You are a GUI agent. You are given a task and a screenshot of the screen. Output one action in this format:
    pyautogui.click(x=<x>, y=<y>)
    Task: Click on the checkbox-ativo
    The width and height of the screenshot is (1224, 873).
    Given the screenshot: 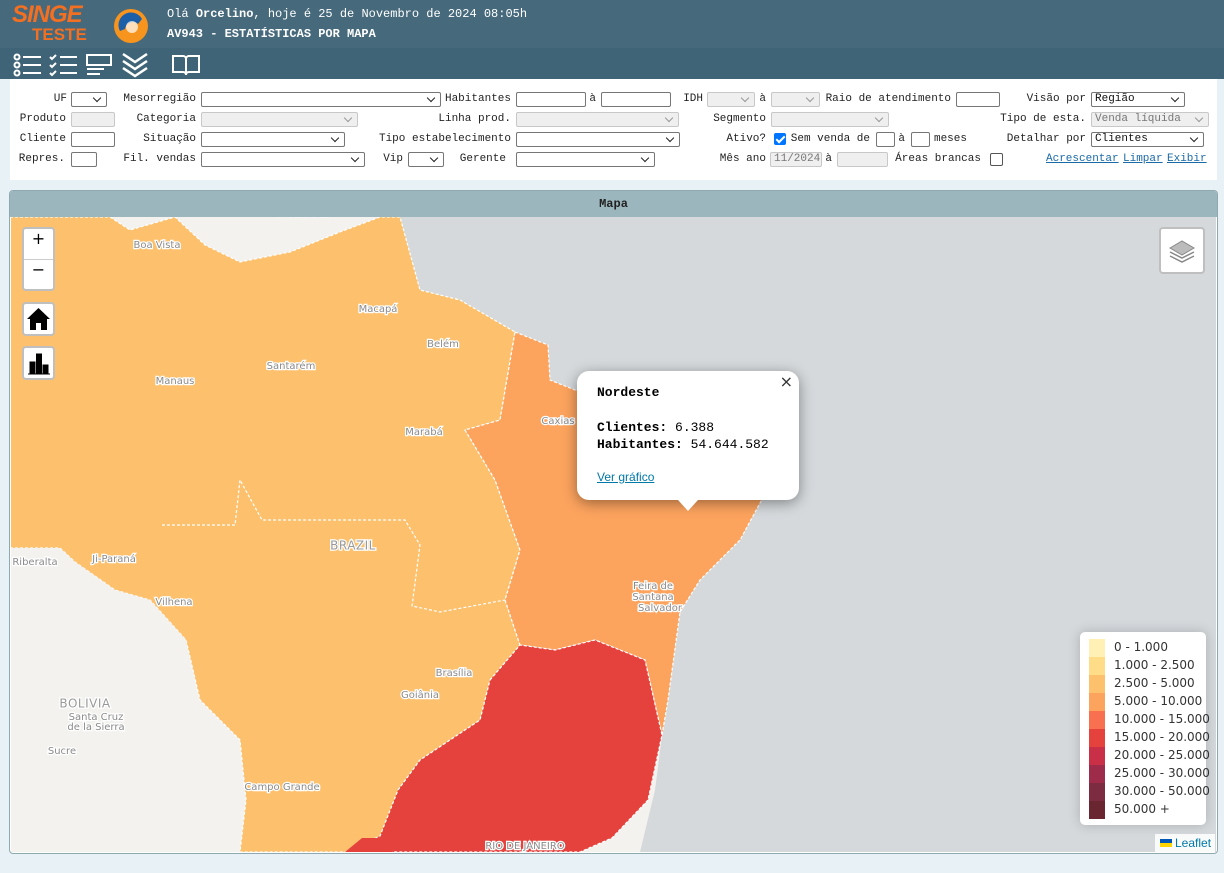 What is the action you would take?
    pyautogui.click(x=780, y=139)
    